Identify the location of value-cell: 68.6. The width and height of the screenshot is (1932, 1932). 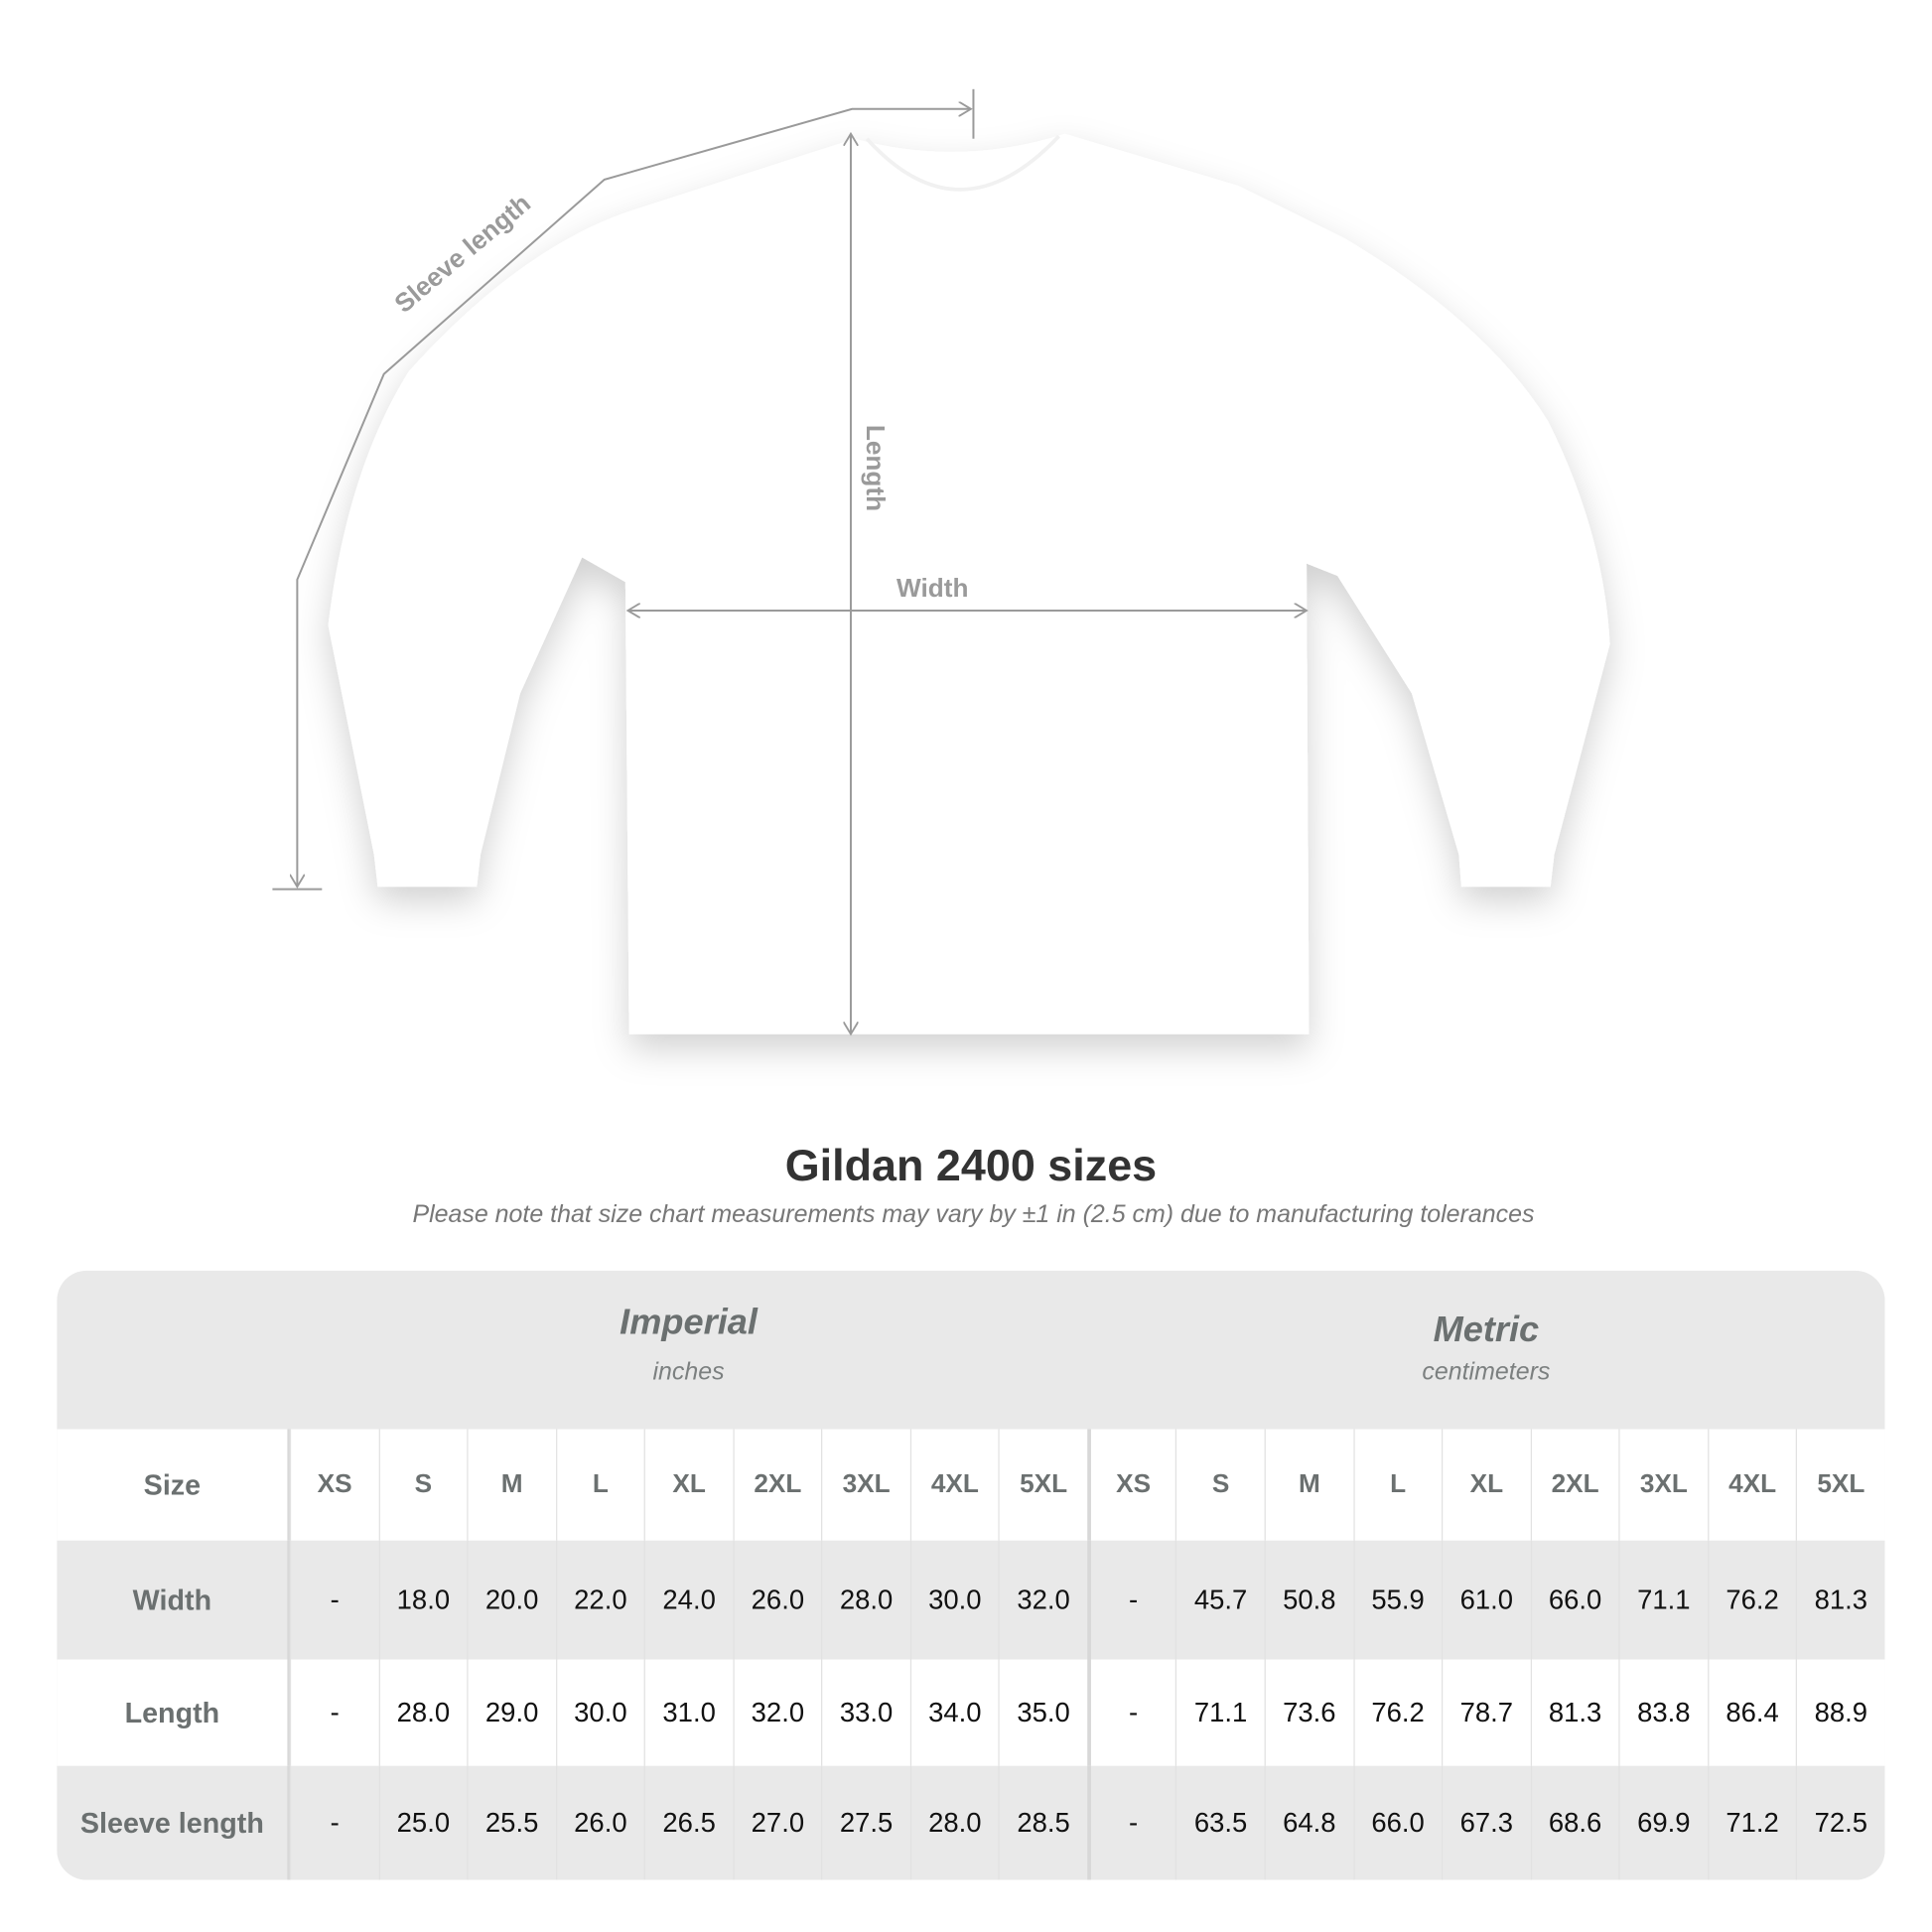
(1574, 1823).